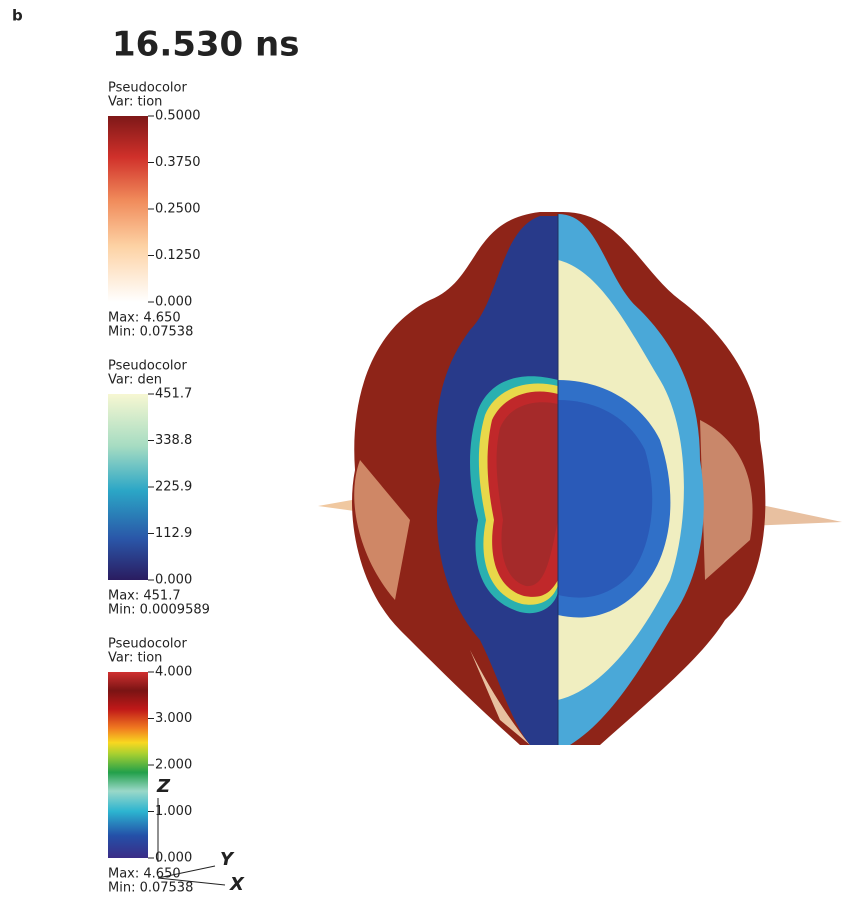 This screenshot has height=903, width=843. Describe the element at coordinates (144, 596) in the screenshot. I see `legend-max: Max: 451.7` at that location.